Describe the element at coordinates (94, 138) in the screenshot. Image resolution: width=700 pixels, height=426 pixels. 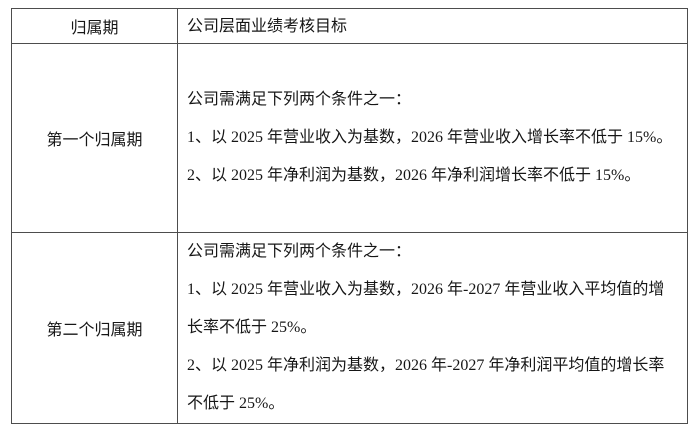
I see `period-cell: 第一个归属期` at that location.